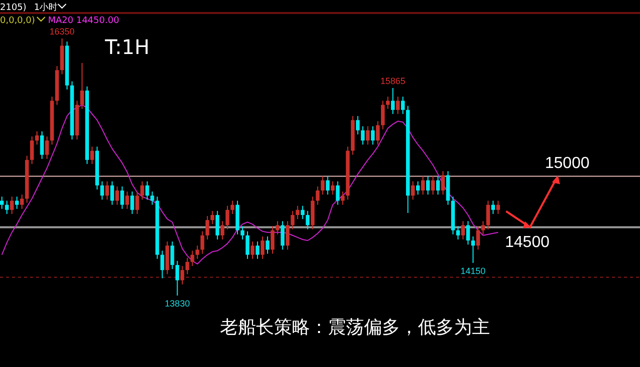 This screenshot has height=367, width=640. What do you see at coordinates (46, 7) in the screenshot?
I see `text: 1小时` at bounding box center [46, 7].